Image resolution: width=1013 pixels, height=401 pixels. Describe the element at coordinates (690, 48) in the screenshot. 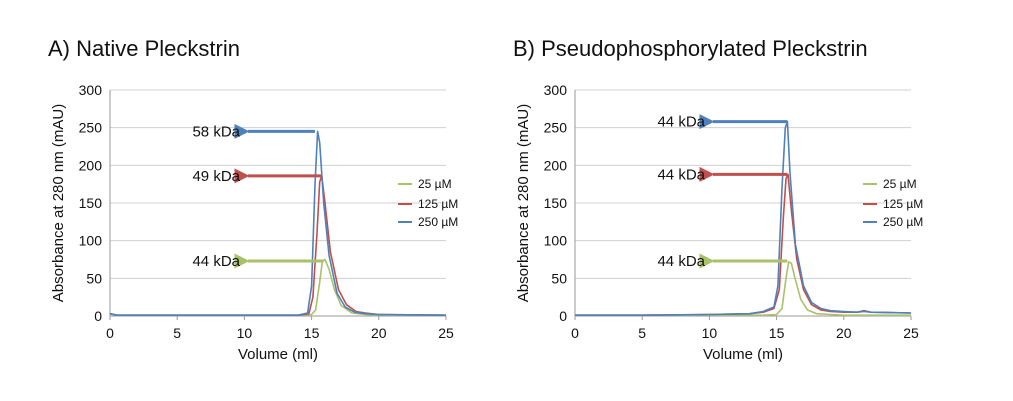

I see `chart-title: B) Pseudophosphorylated Pleckstrin` at that location.